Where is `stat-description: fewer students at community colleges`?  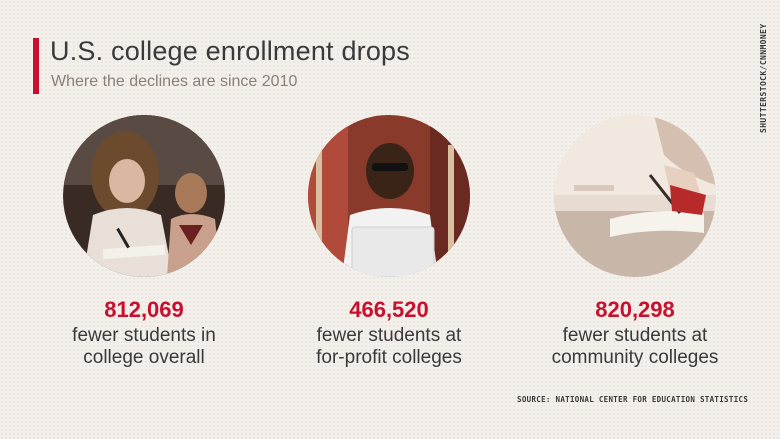 stat-description: fewer students at community colleges is located at coordinates (635, 347).